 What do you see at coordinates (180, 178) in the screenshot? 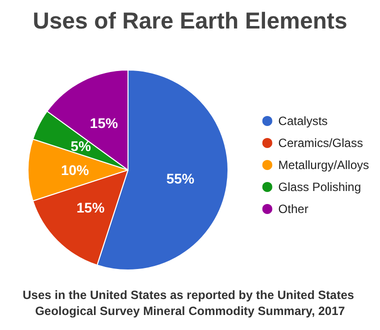
I see `data-label: 55%` at bounding box center [180, 178].